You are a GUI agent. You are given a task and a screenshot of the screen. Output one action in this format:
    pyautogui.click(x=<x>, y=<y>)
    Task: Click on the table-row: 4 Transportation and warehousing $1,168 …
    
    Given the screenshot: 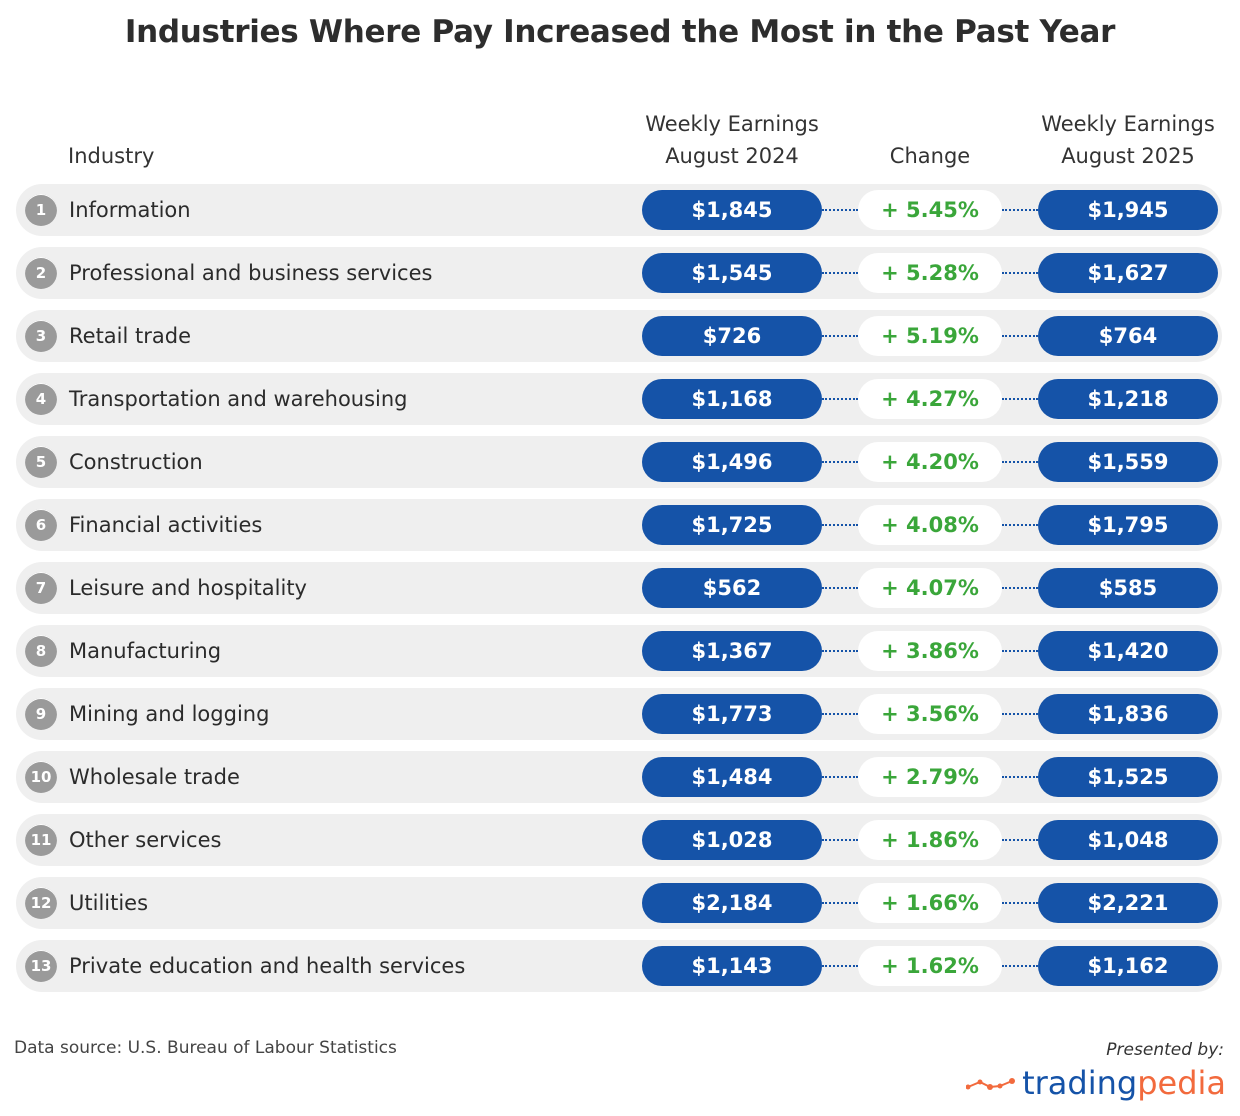 What is the action you would take?
    pyautogui.click(x=619, y=399)
    